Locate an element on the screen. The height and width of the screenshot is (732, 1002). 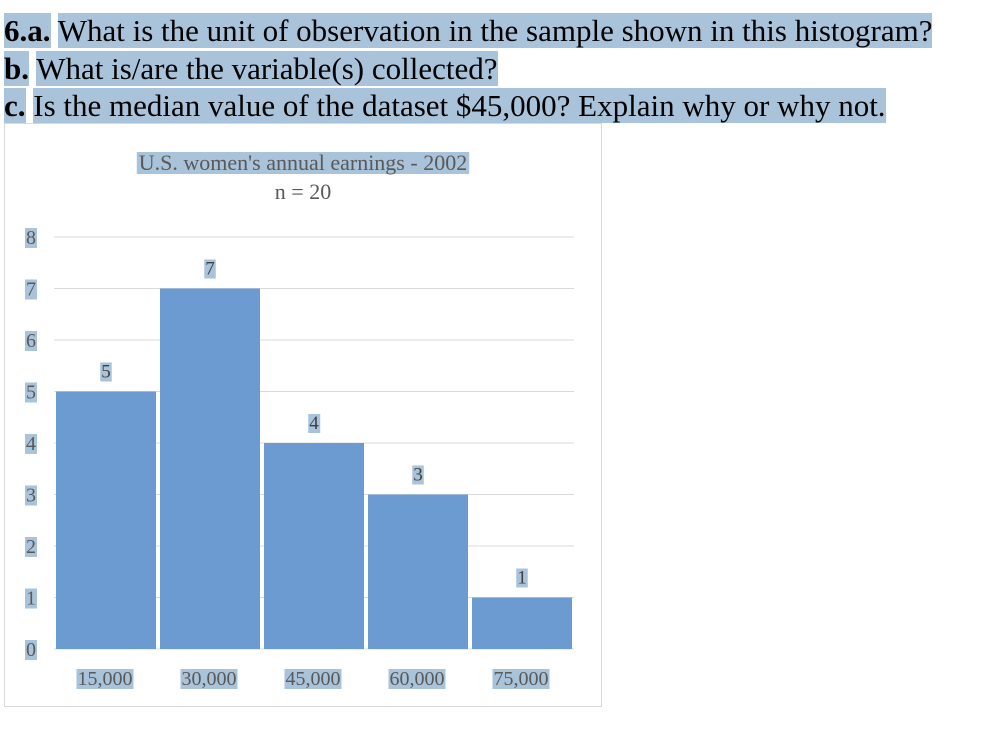
y-tick-label-4: 4 is located at coordinates (31, 444).